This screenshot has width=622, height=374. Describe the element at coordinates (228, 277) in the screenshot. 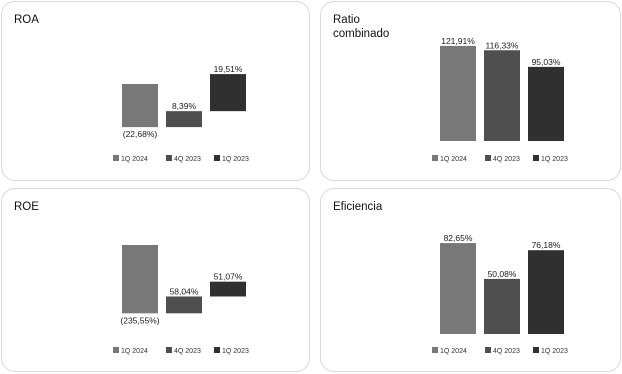

I see `roe-value-label-2: 51,07%` at that location.